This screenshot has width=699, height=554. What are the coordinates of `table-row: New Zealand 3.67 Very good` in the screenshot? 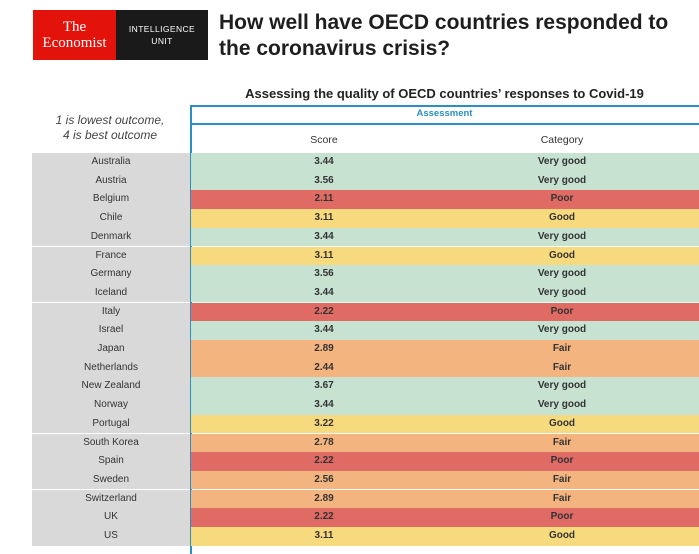 It's located at (365, 386).